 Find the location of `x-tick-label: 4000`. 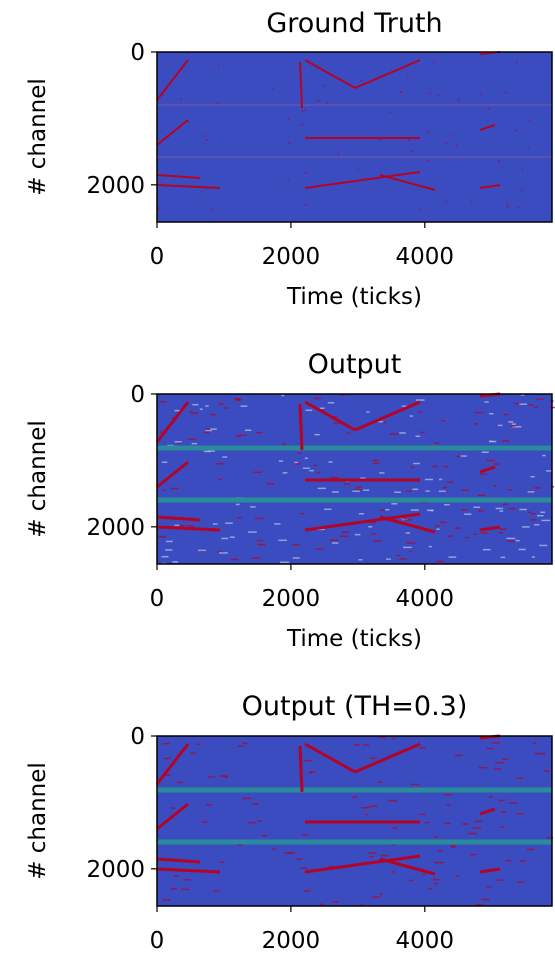

x-tick-label: 4000 is located at coordinates (425, 940).